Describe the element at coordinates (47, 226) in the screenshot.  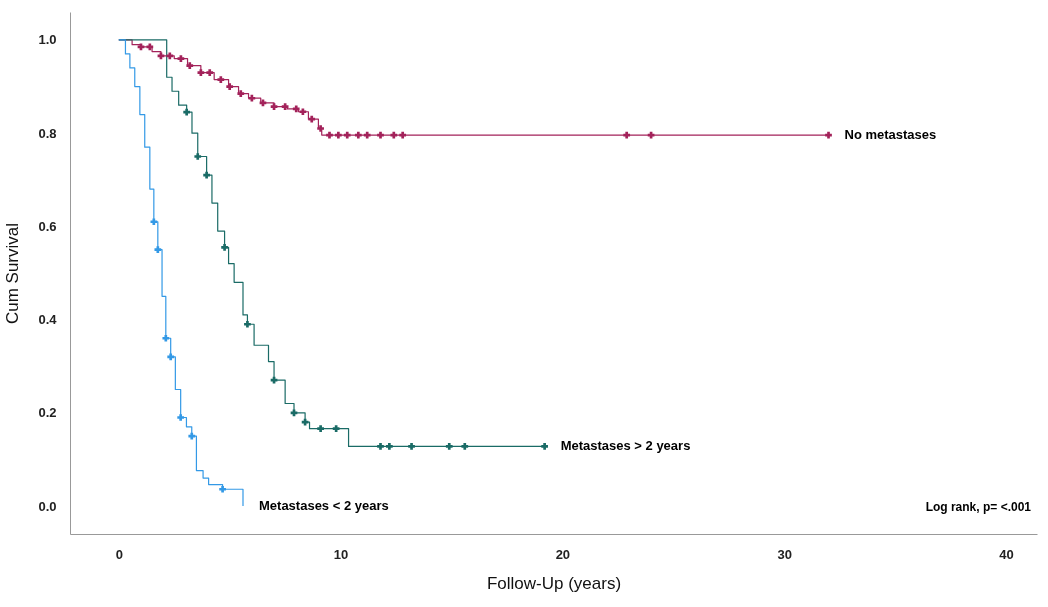
I see `y-tick-label: 0.6` at that location.